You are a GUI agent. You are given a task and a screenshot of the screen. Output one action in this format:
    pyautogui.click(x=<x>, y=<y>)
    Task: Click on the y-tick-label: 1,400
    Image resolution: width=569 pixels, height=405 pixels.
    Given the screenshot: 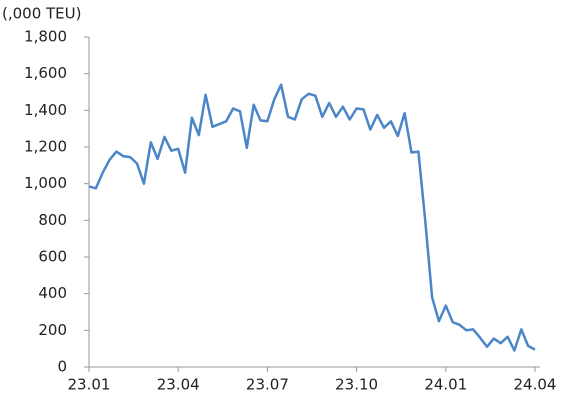 What is the action you would take?
    pyautogui.click(x=45, y=110)
    